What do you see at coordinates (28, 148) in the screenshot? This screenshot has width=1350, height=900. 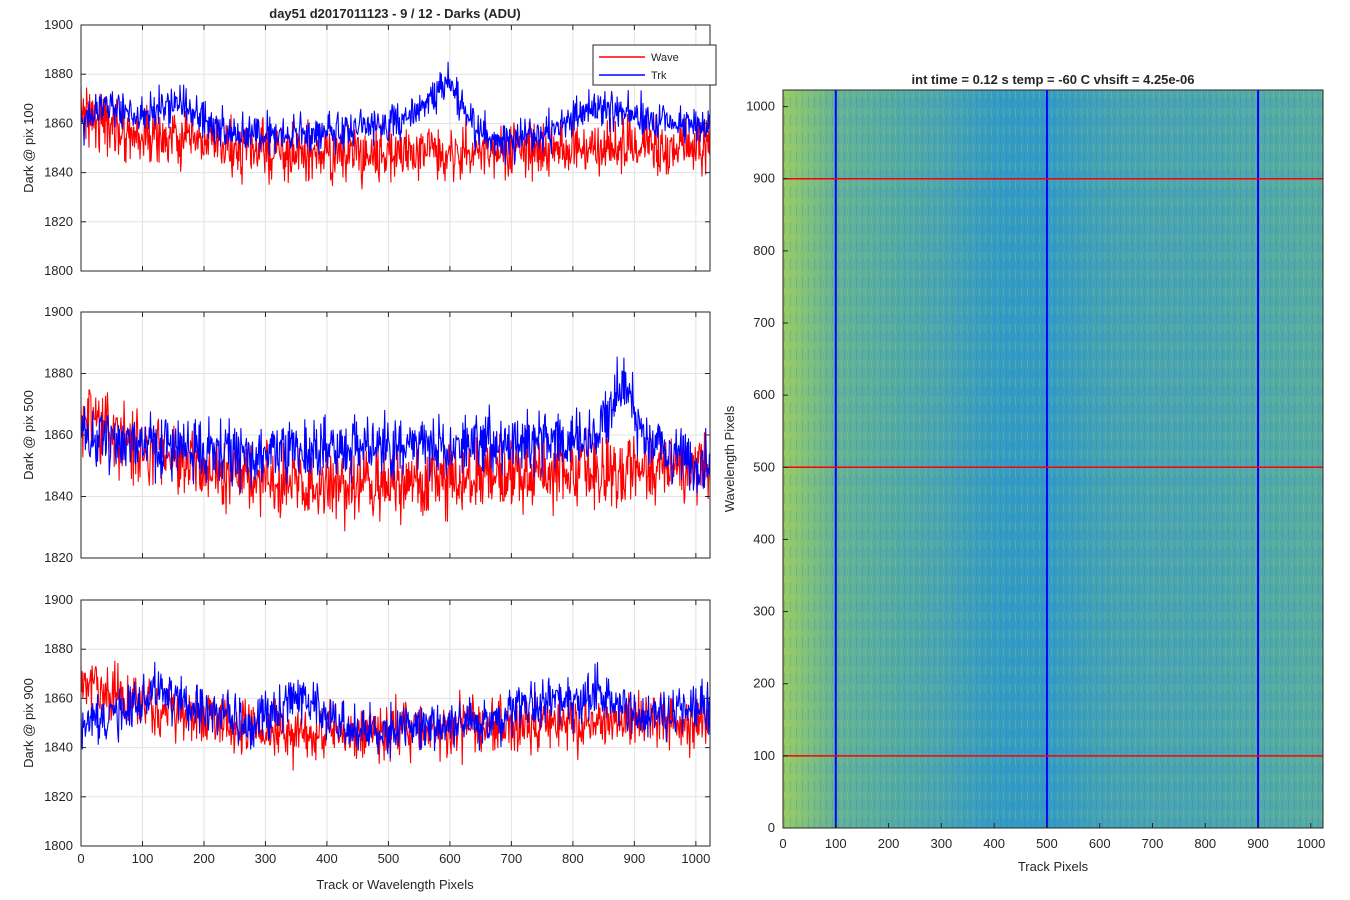 I see `y-axis-label: Dark @ pix 100` at bounding box center [28, 148].